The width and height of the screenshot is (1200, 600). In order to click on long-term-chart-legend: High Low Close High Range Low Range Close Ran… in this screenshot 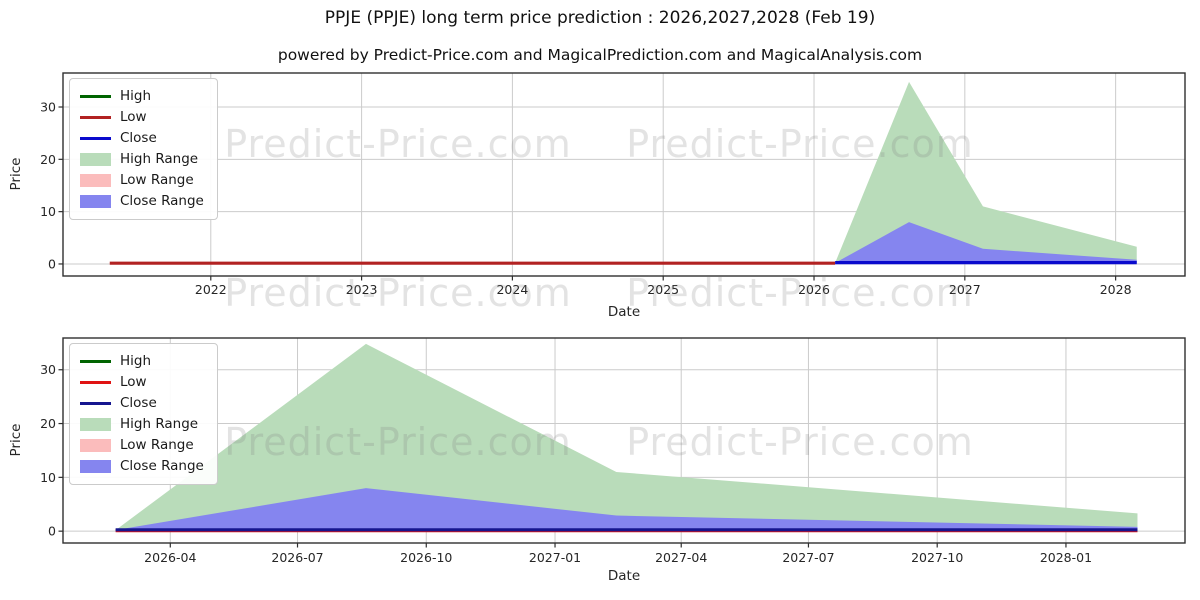, I will do `click(143, 149)`.